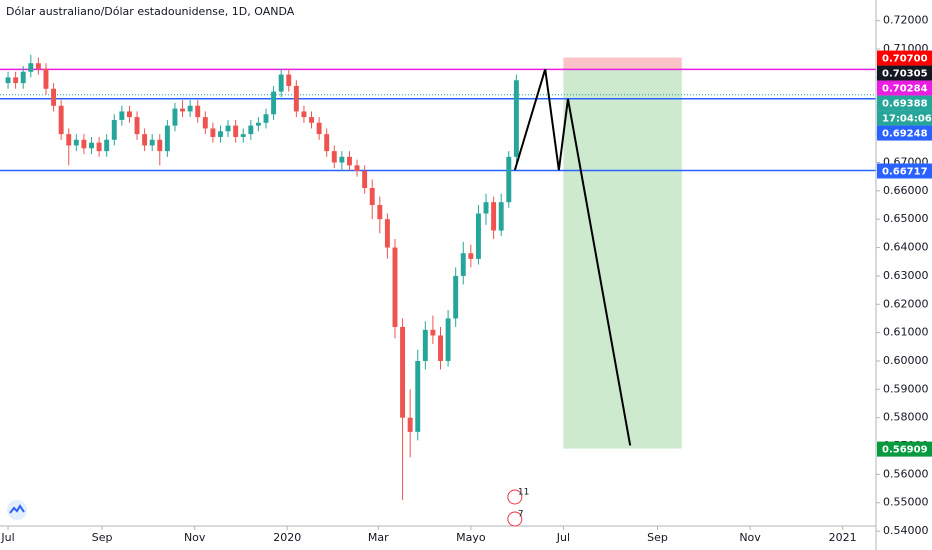 Image resolution: width=932 pixels, height=550 pixels. I want to click on y-tick-label: 0.66000, so click(906, 190).